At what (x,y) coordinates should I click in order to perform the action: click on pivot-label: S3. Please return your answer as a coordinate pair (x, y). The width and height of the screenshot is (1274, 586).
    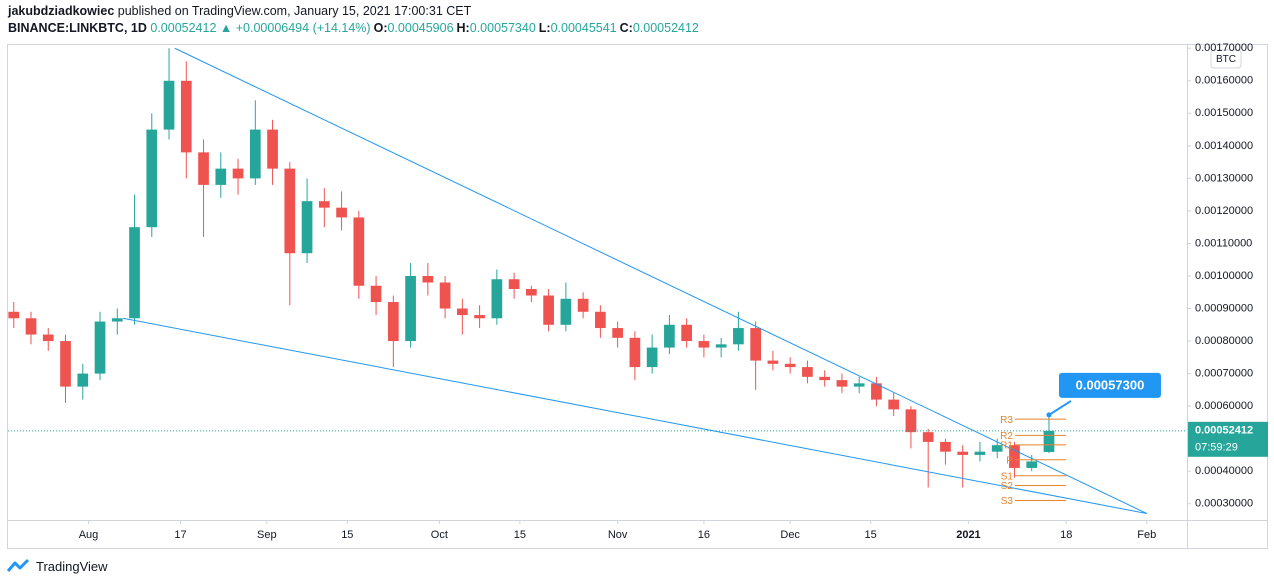
    Looking at the image, I should click on (1007, 501).